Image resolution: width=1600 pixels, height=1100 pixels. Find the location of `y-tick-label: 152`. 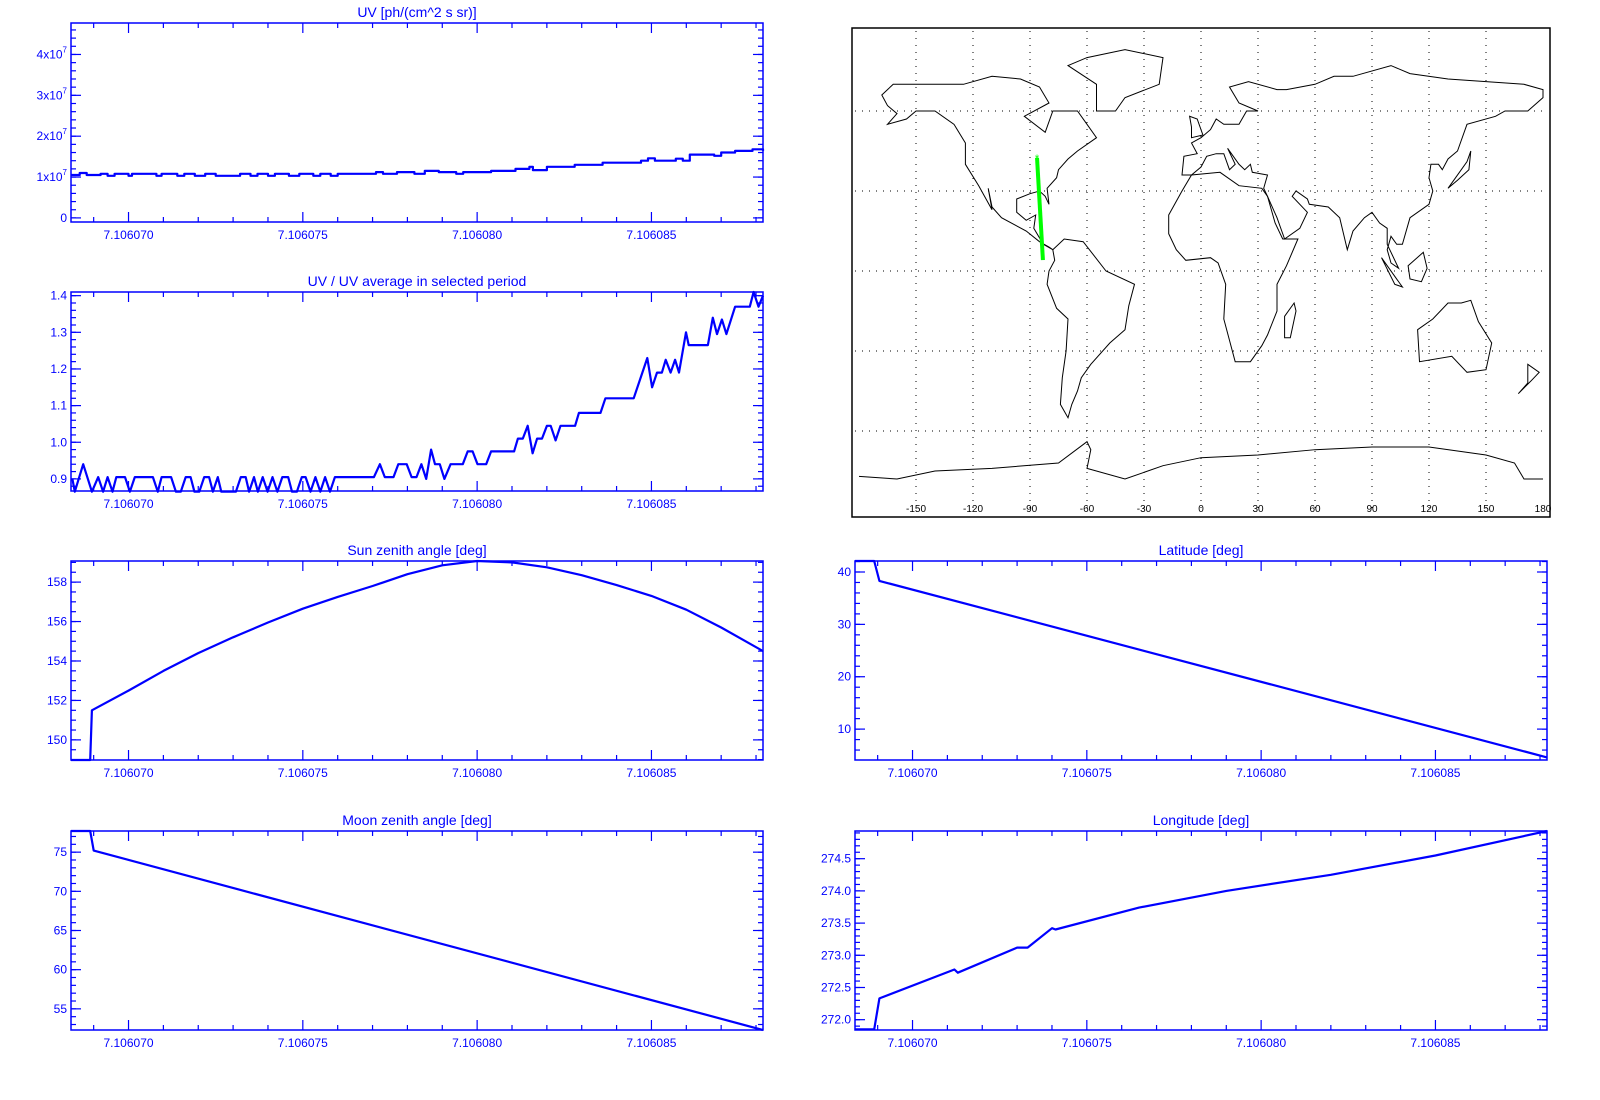

y-tick-label: 152 is located at coordinates (57, 700).